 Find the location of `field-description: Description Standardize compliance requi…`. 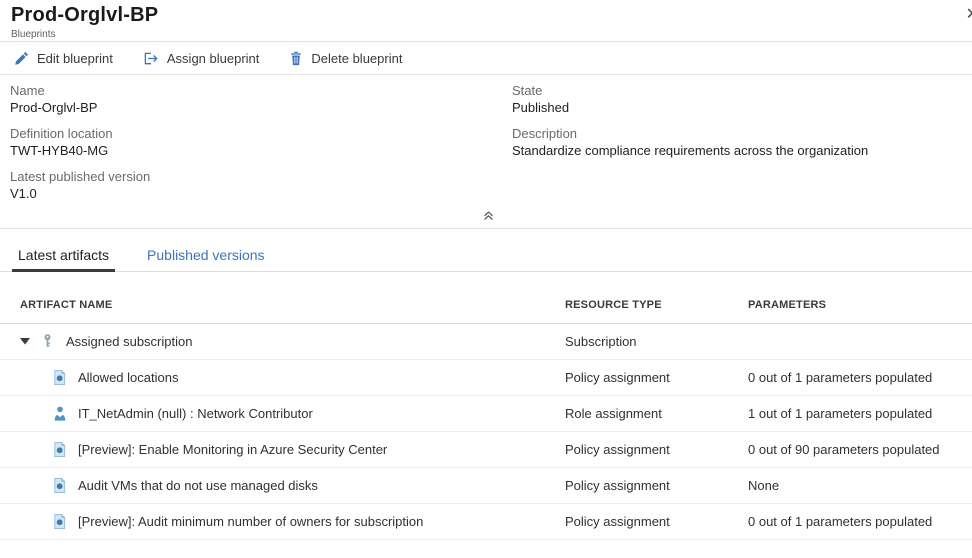

field-description: Description Standardize compliance requi… is located at coordinates (690, 142).